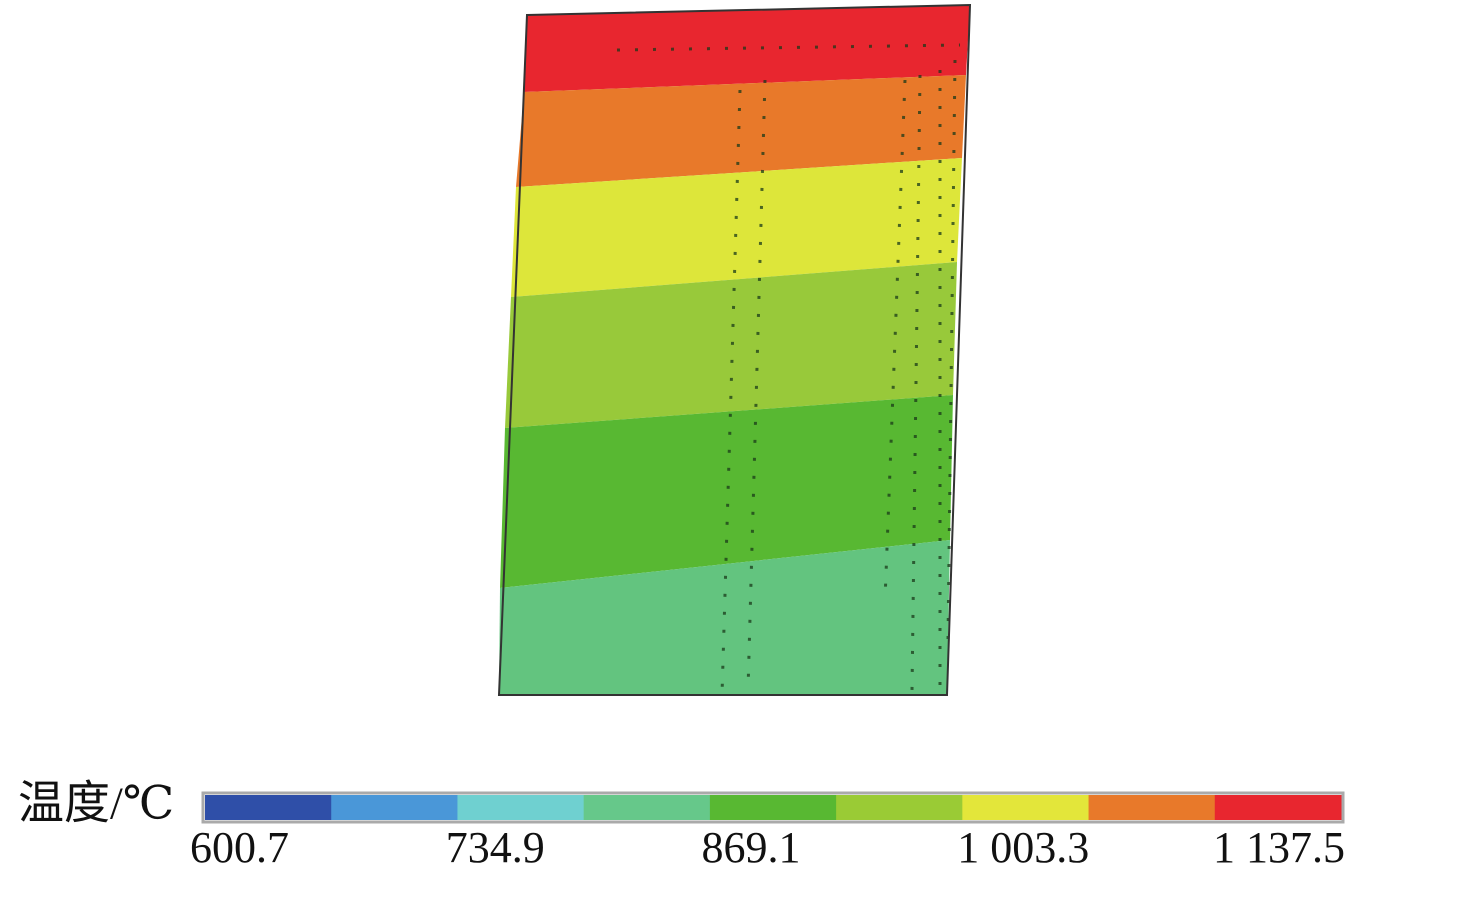 The height and width of the screenshot is (914, 1476). What do you see at coordinates (1279, 847) in the screenshot?
I see `colorbar-tick-label: 1 137.5` at bounding box center [1279, 847].